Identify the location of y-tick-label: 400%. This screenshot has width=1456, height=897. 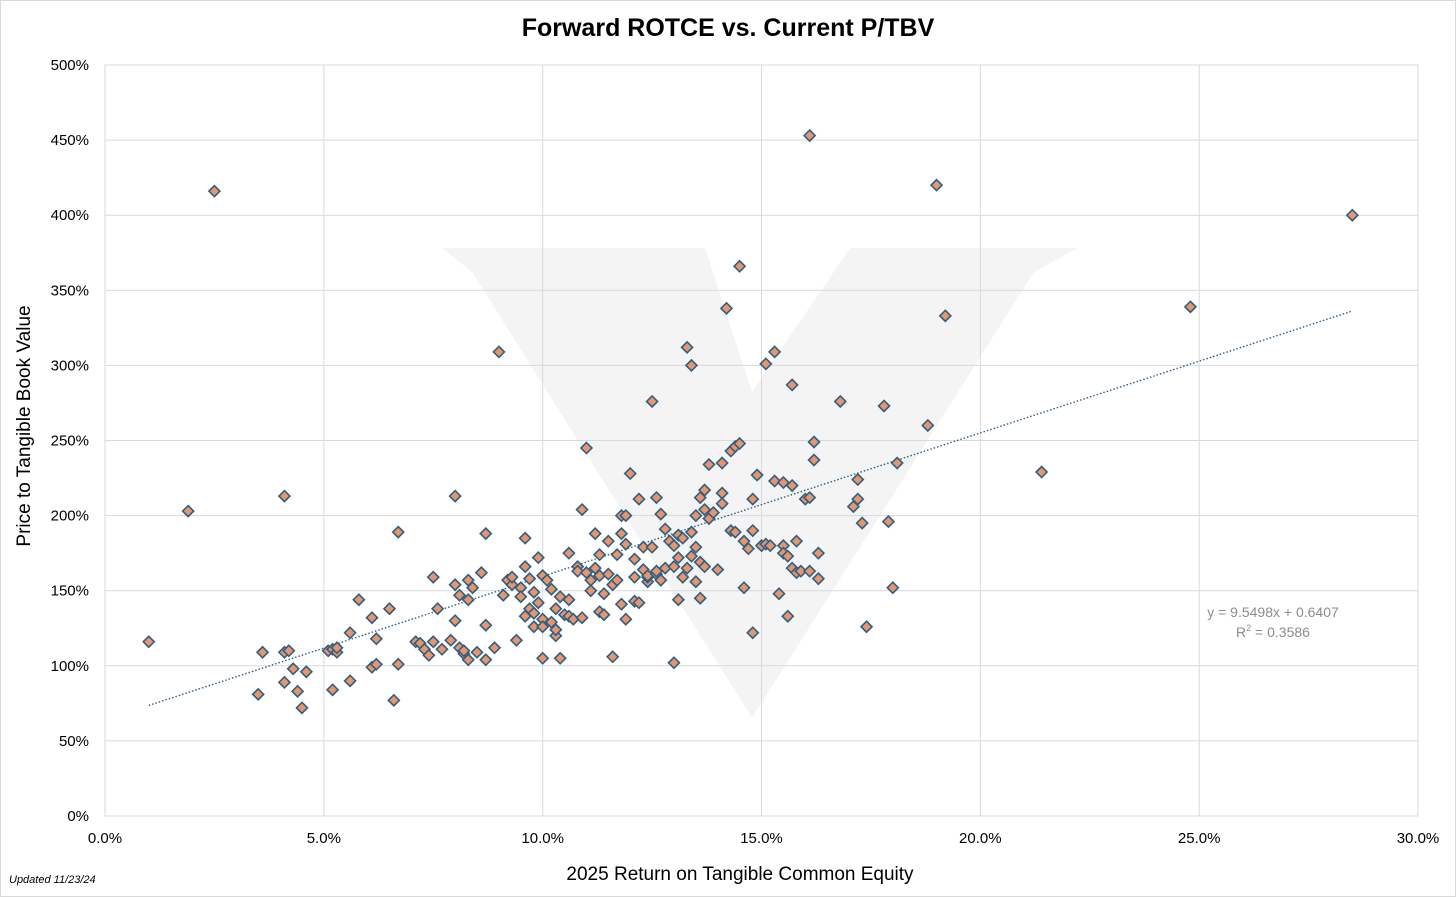
(70, 215).